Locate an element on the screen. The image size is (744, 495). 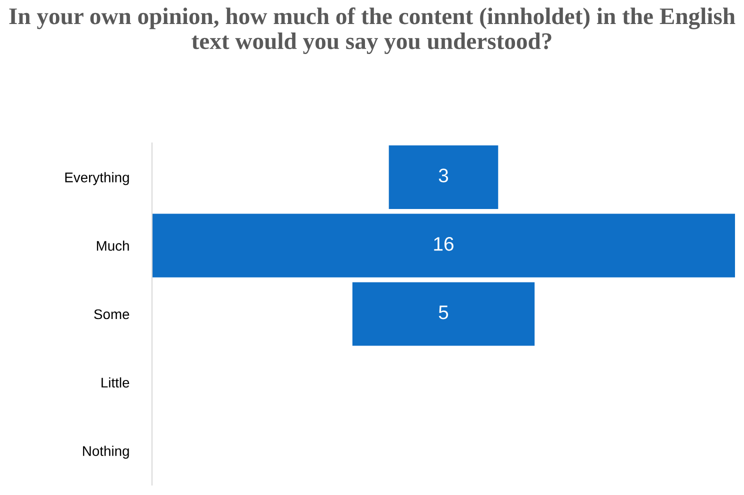
data-label: 16 is located at coordinates (444, 244).